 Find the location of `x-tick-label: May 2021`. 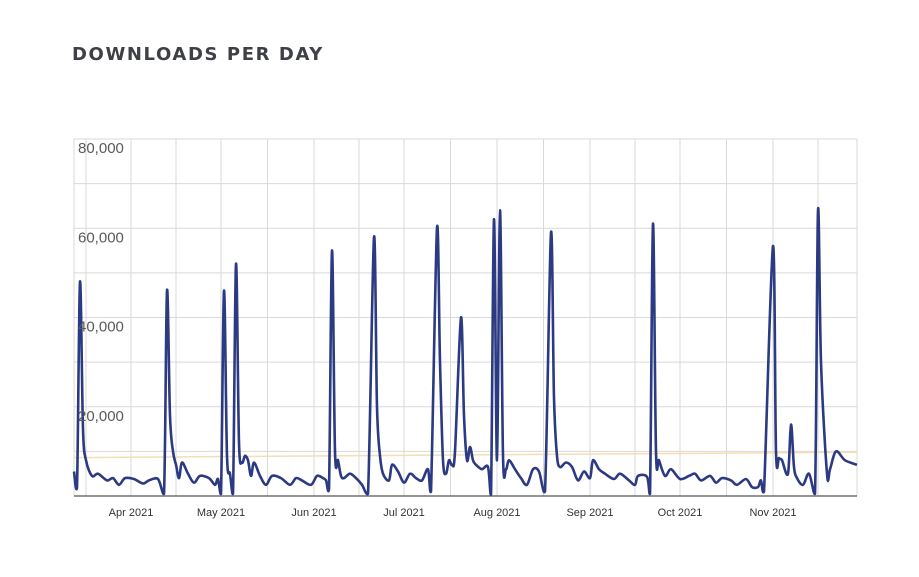

x-tick-label: May 2021 is located at coordinates (221, 513).